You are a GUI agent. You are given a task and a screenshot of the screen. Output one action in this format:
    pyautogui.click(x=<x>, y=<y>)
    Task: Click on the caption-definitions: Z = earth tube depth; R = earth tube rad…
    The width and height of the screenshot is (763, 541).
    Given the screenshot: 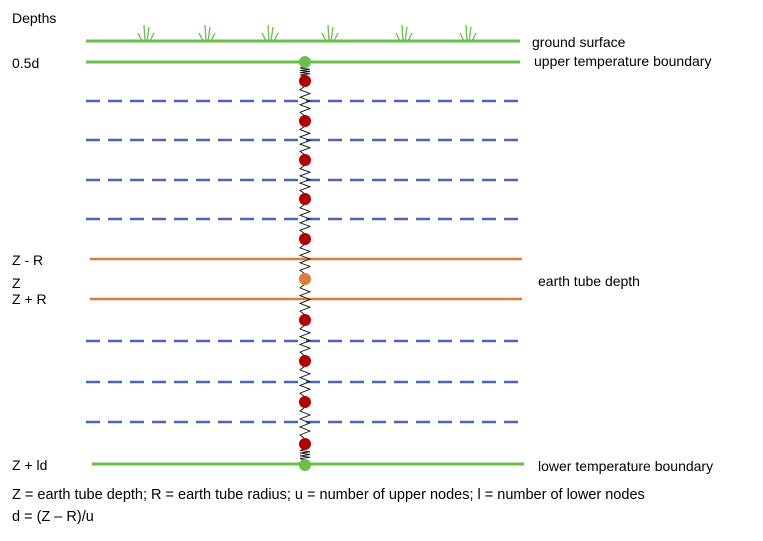 What is the action you would take?
    pyautogui.click(x=328, y=495)
    